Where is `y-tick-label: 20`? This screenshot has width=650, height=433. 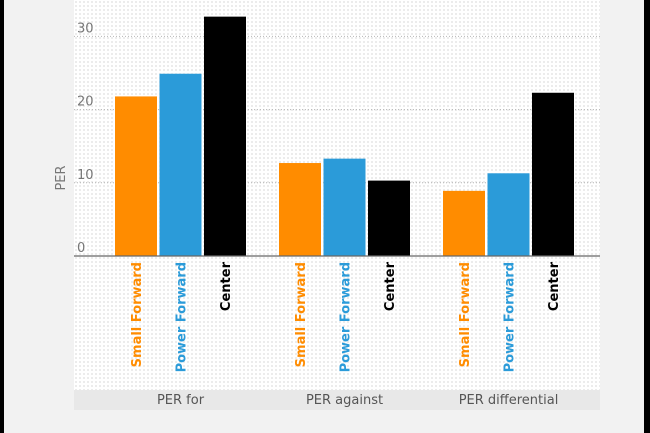
y-tick-label: 20 is located at coordinates (85, 102).